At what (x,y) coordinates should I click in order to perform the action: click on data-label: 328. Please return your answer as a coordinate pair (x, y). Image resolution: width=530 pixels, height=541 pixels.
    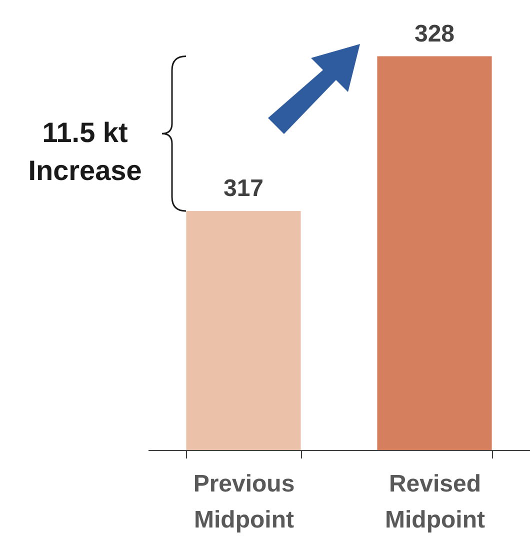
    Looking at the image, I should click on (434, 34).